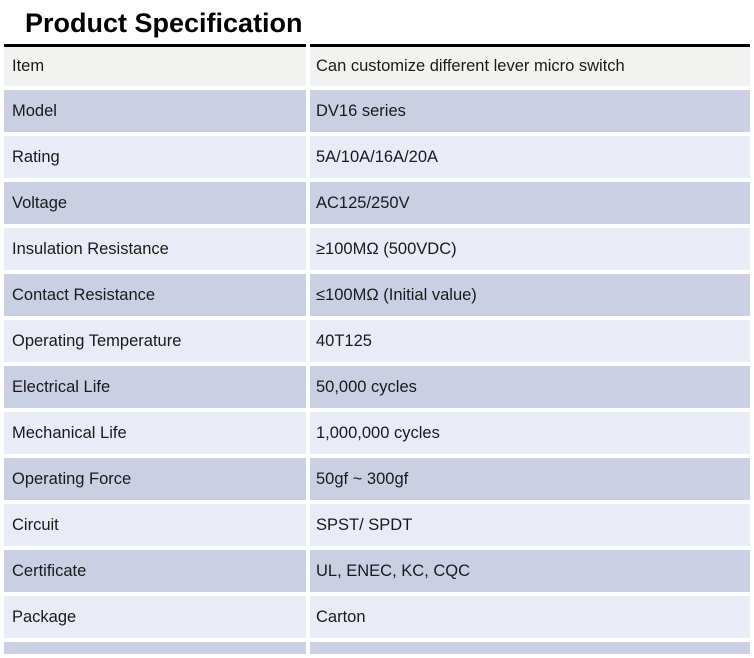  What do you see at coordinates (155, 203) in the screenshot?
I see `spec-label-cell: Voltage` at bounding box center [155, 203].